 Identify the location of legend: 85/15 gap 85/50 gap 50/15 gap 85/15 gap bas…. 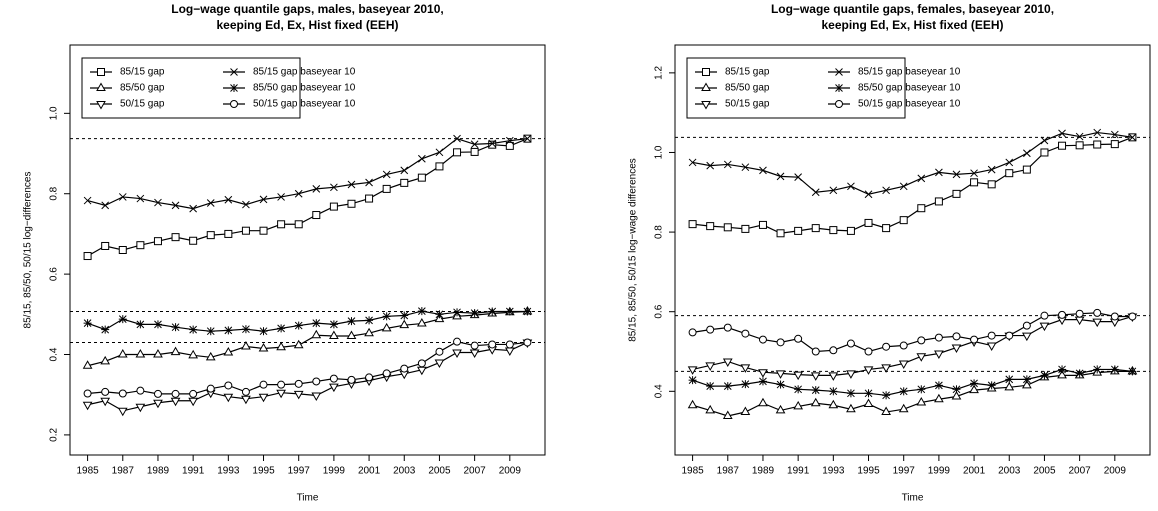
(218, 88).